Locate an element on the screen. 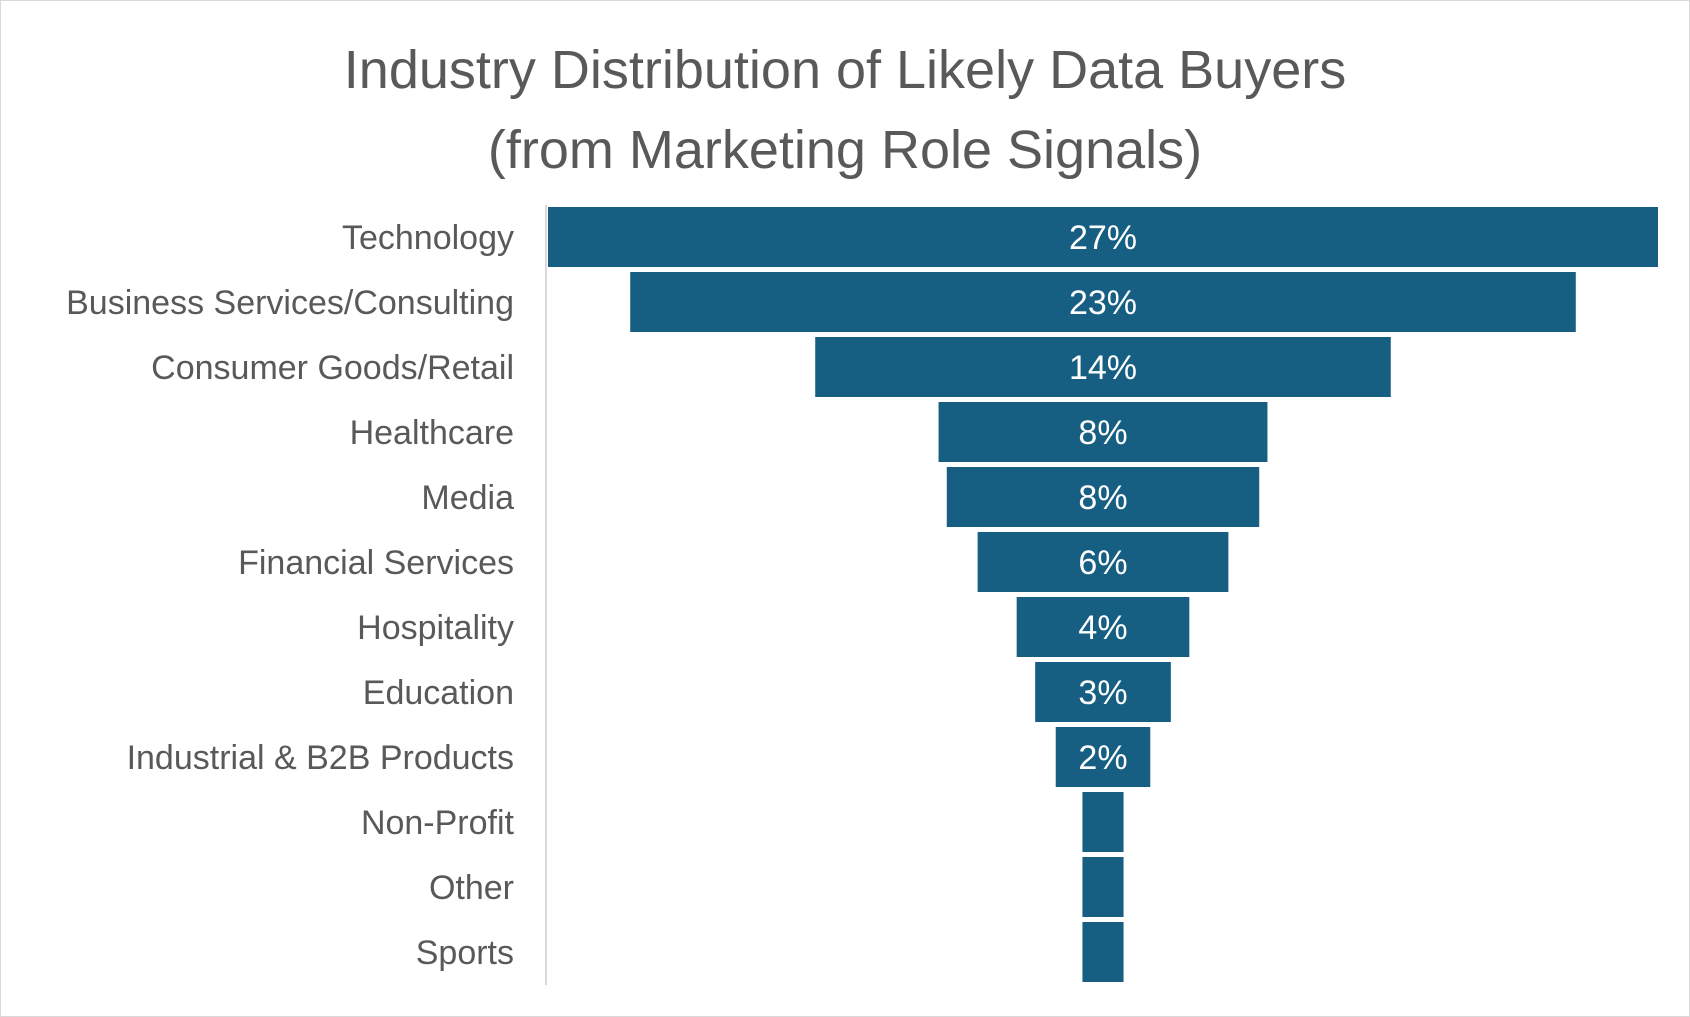 The height and width of the screenshot is (1017, 1690). bar-consumer-goods-retail is located at coordinates (1103, 367).